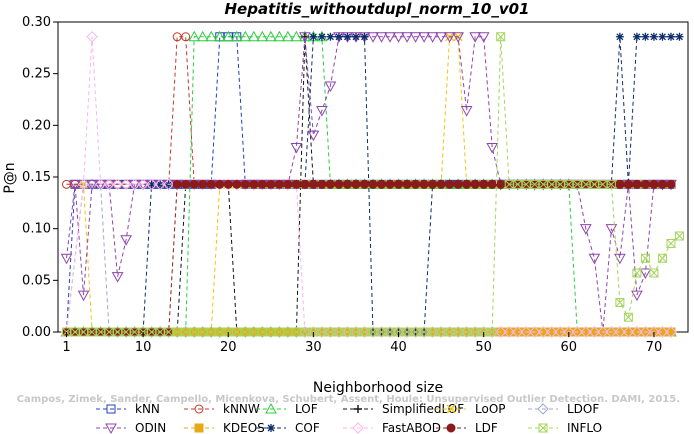 The image size is (694, 434). What do you see at coordinates (147, 409) in the screenshot?
I see `legend-label: kNN` at bounding box center [147, 409].